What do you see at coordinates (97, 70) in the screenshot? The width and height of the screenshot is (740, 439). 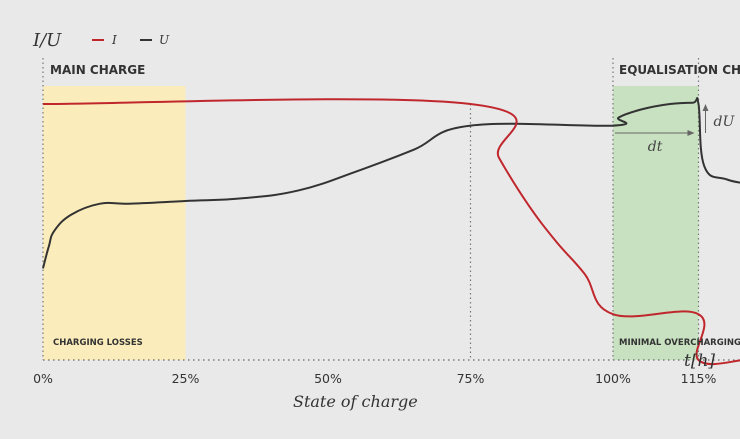 I see `main-charge-label: MAIN CHARGE` at bounding box center [97, 70].